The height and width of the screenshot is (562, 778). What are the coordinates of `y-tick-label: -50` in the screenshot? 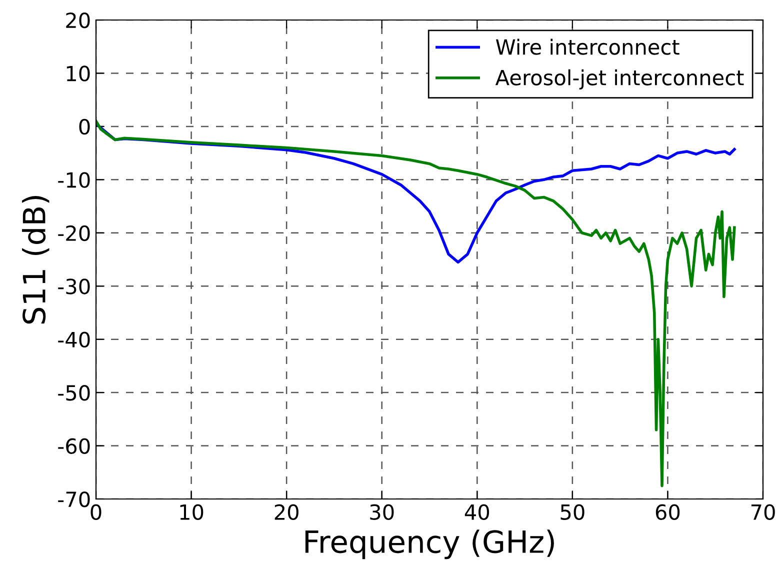 It's located at (74, 393).